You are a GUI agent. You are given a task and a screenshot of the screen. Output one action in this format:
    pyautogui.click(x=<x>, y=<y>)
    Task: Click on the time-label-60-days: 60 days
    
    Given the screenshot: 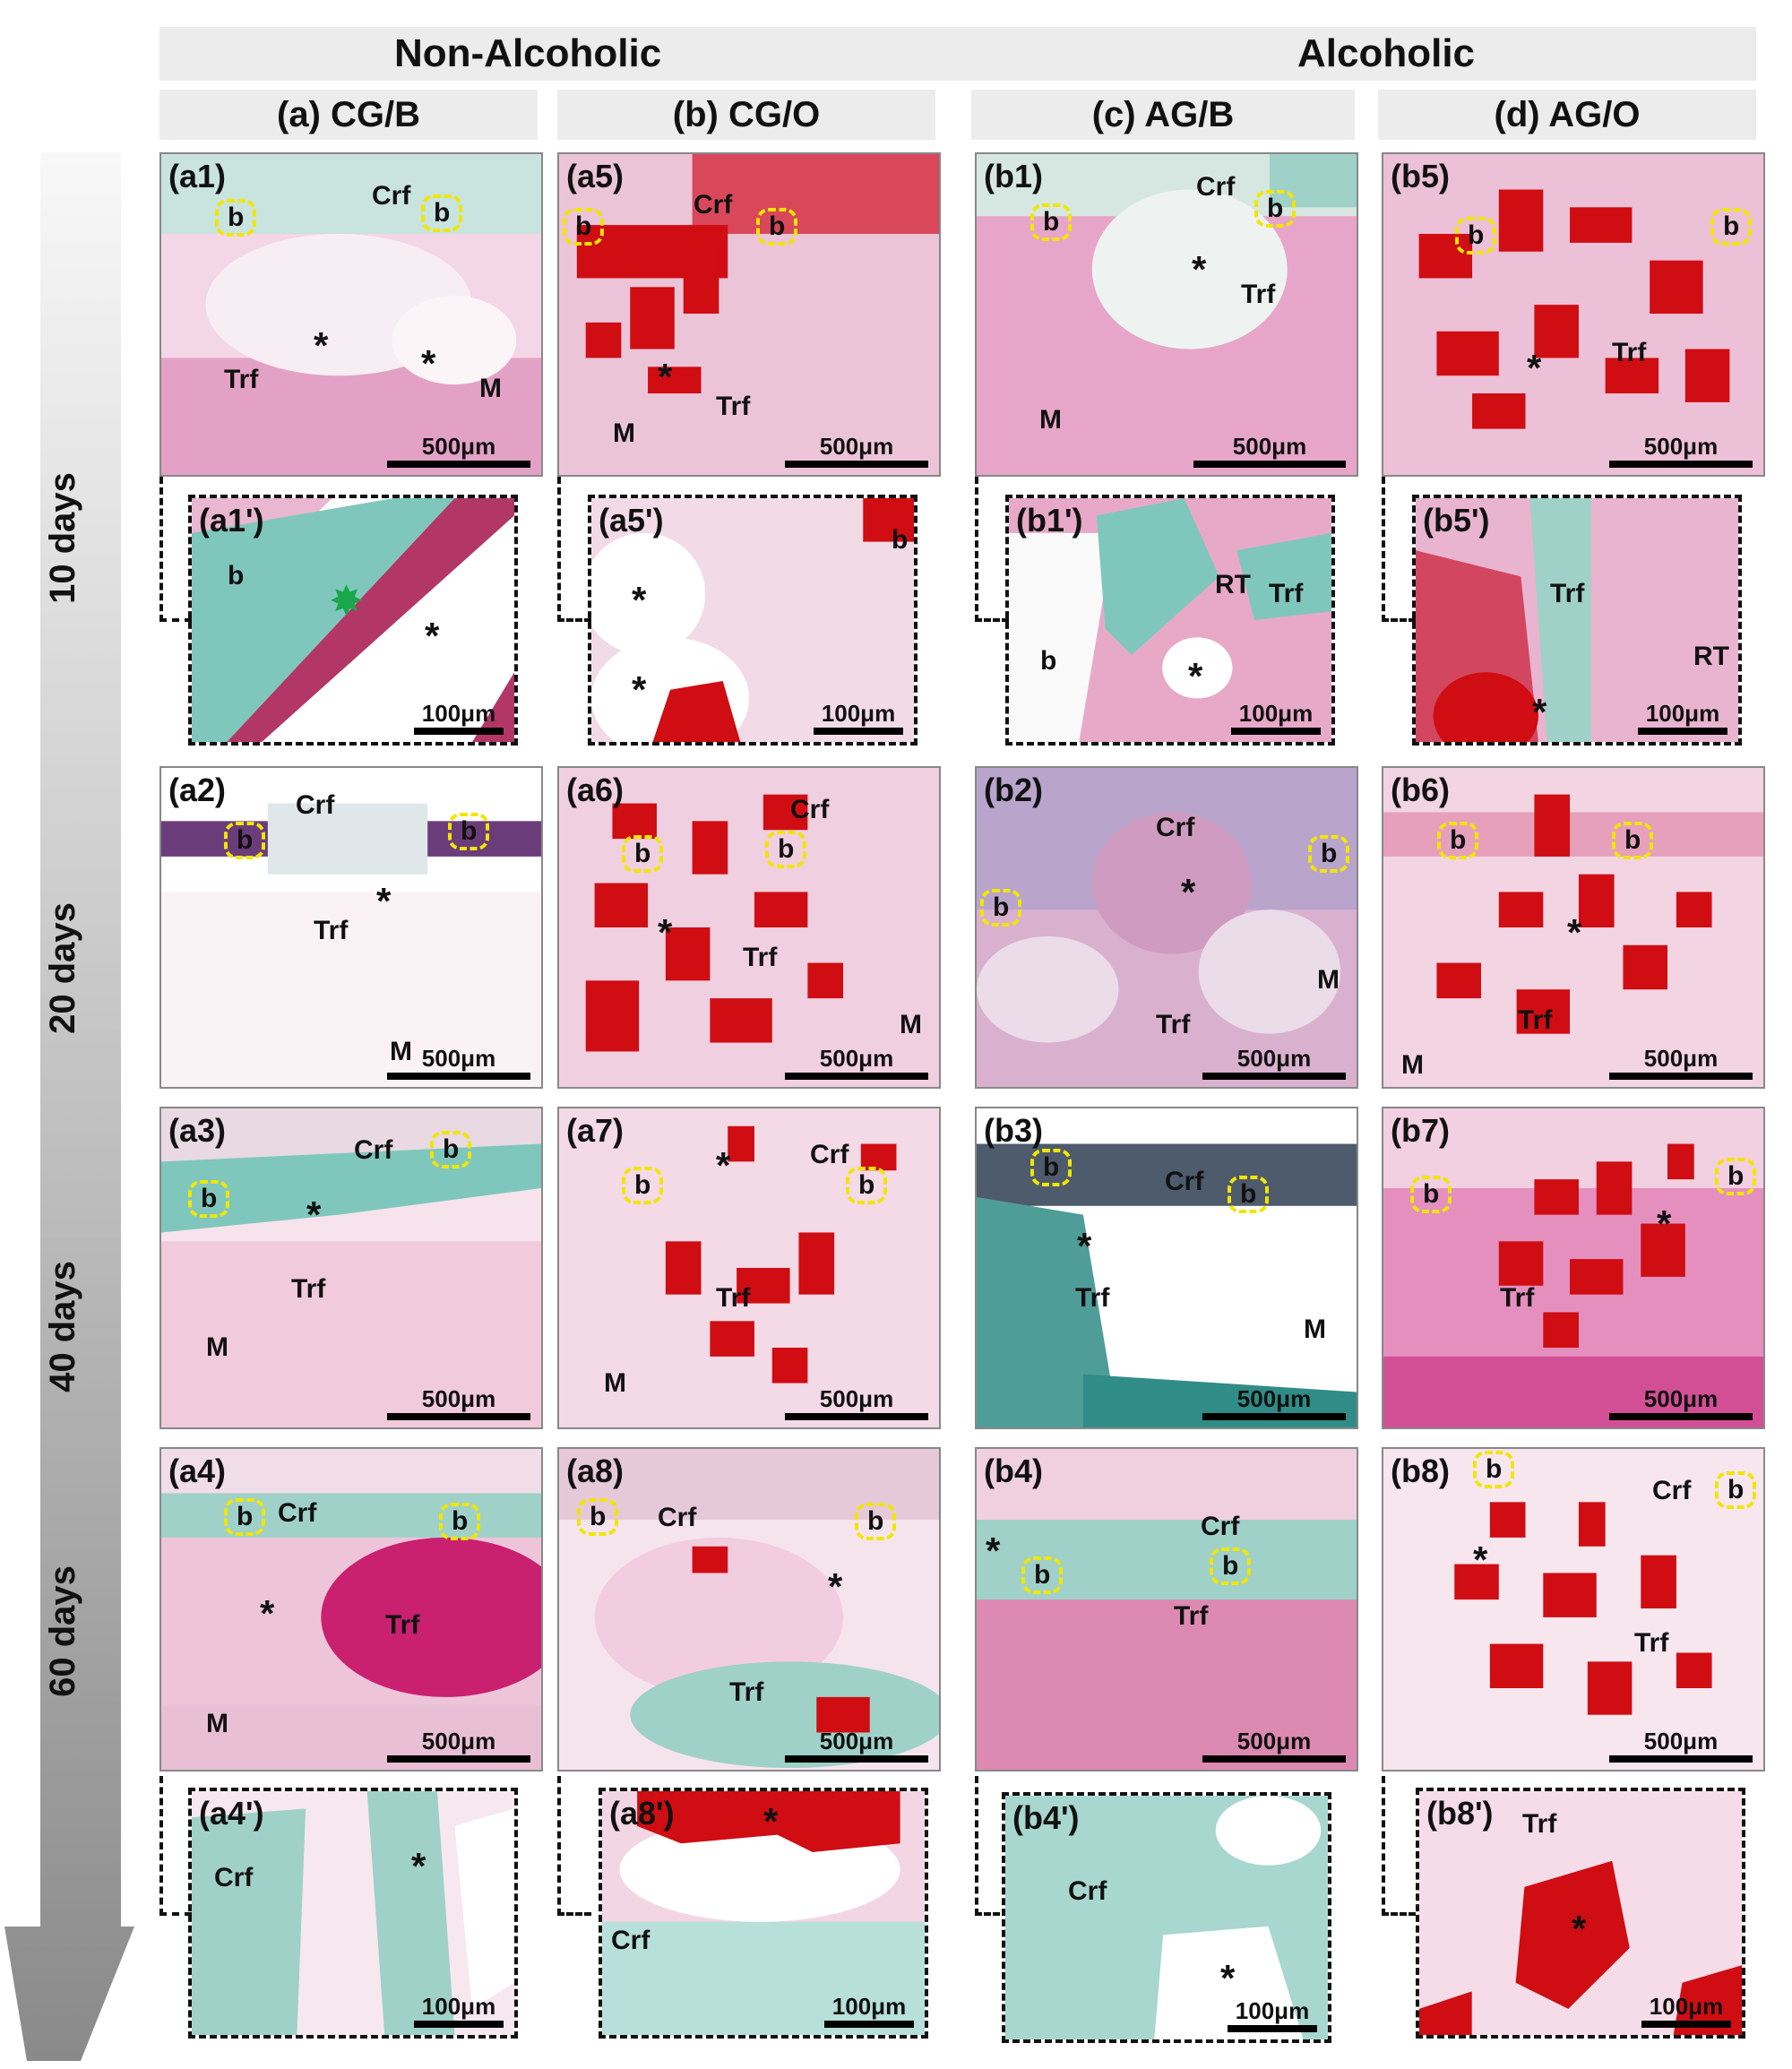 What is the action you would take?
    pyautogui.click(x=62, y=1631)
    